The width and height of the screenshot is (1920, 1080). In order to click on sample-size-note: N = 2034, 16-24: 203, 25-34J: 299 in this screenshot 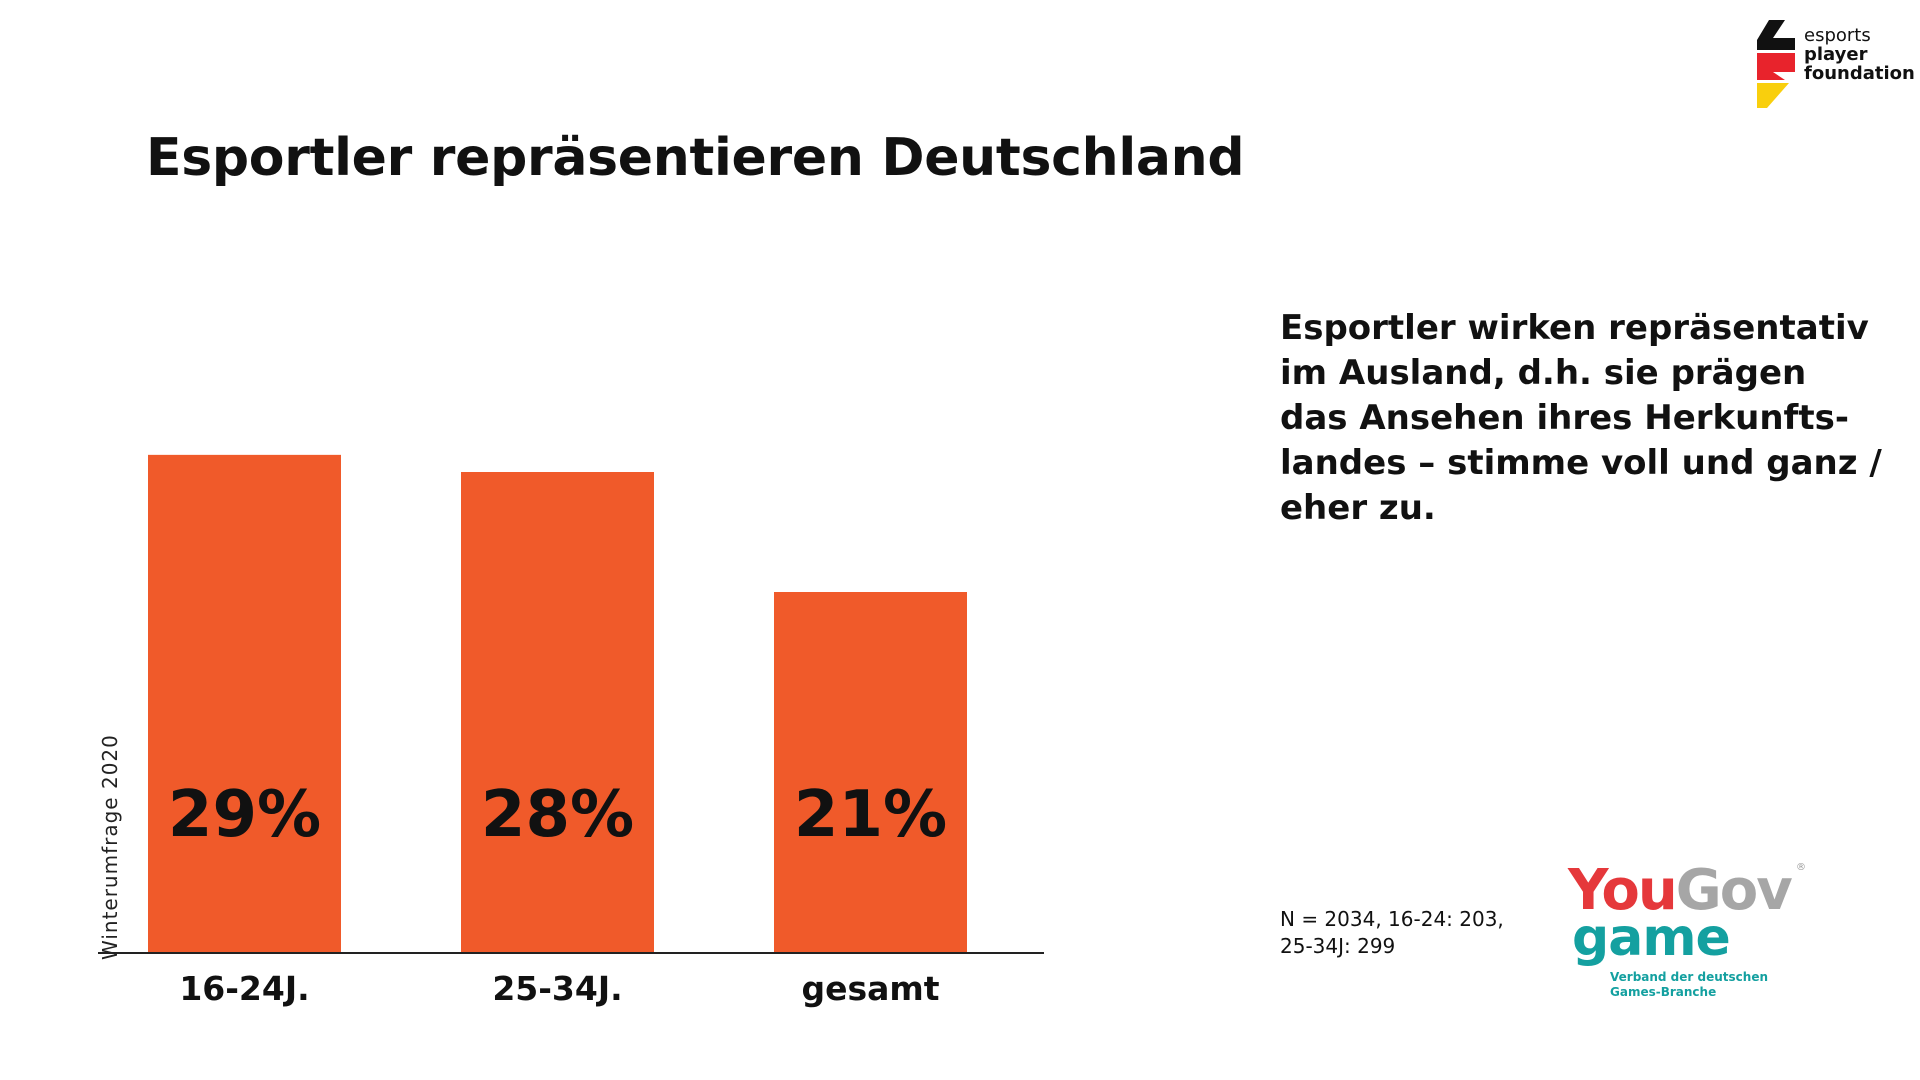, I will do `click(1430, 933)`.